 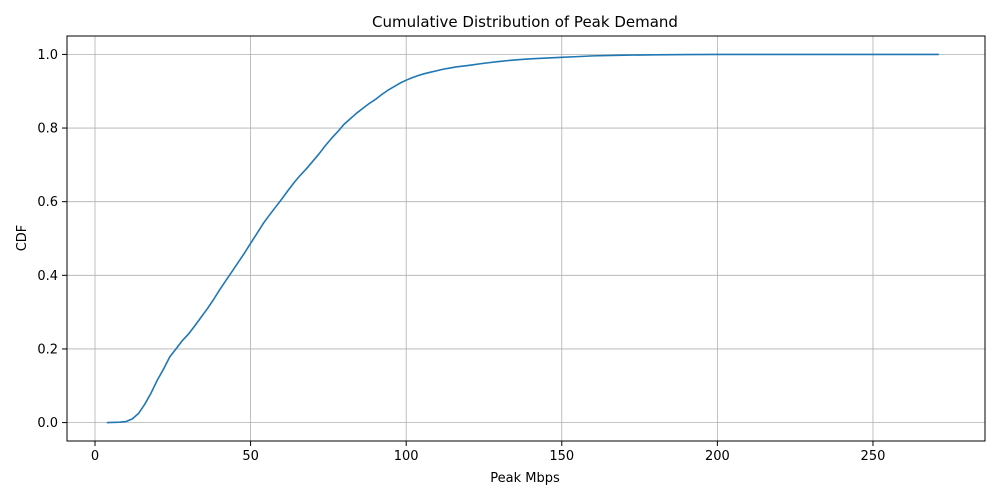 I want to click on x-tick-label: 150, so click(x=561, y=456).